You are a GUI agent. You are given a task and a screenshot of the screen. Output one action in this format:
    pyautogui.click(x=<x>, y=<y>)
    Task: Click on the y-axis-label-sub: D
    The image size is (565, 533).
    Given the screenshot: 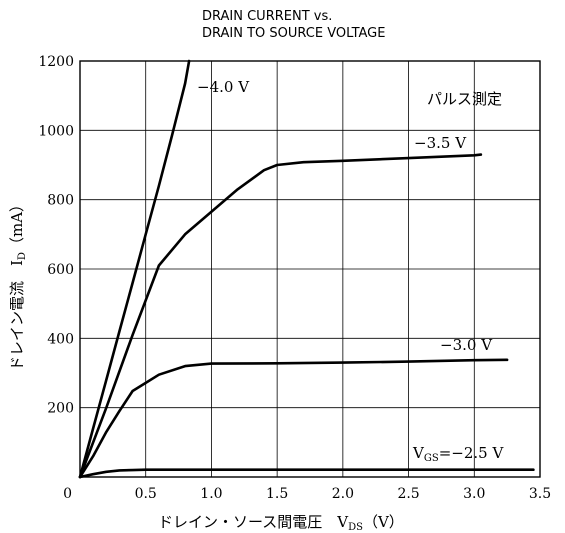 What is the action you would take?
    pyautogui.click(x=22, y=256)
    